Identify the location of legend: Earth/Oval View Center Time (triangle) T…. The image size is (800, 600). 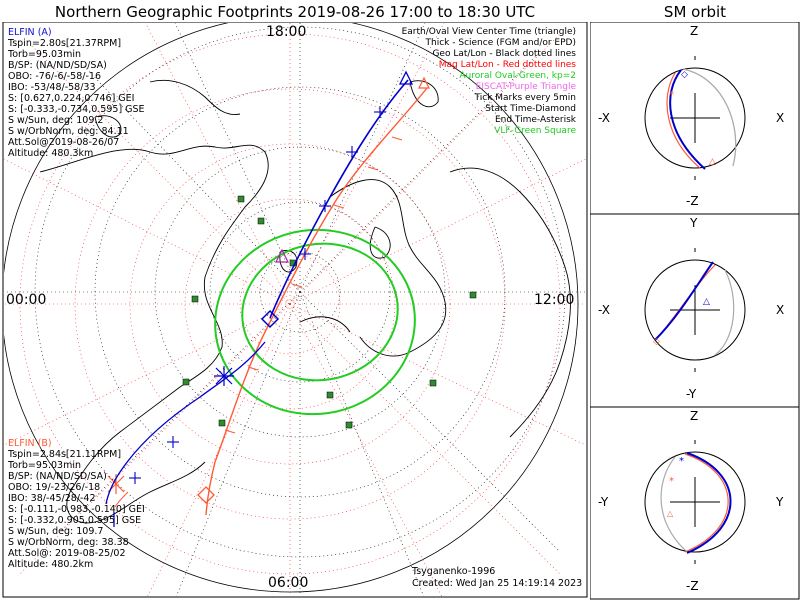
(453, 84).